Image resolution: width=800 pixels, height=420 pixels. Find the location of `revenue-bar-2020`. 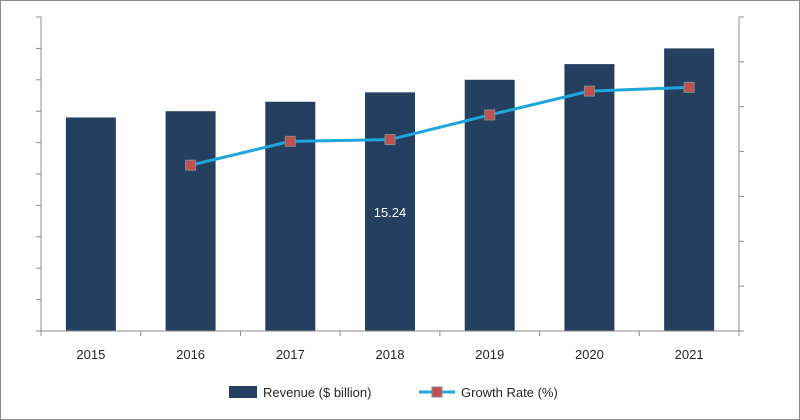

revenue-bar-2020 is located at coordinates (589, 197).